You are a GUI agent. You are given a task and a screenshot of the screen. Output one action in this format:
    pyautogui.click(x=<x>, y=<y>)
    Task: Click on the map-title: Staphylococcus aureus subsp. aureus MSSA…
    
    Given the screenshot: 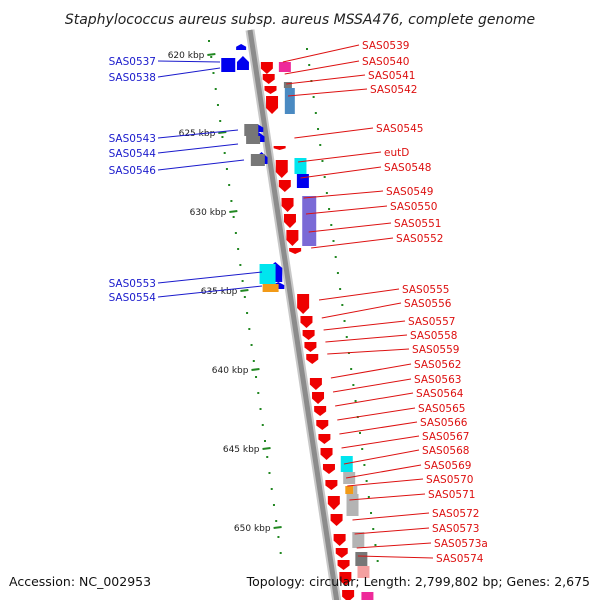 What is the action you would take?
    pyautogui.click(x=300, y=20)
    